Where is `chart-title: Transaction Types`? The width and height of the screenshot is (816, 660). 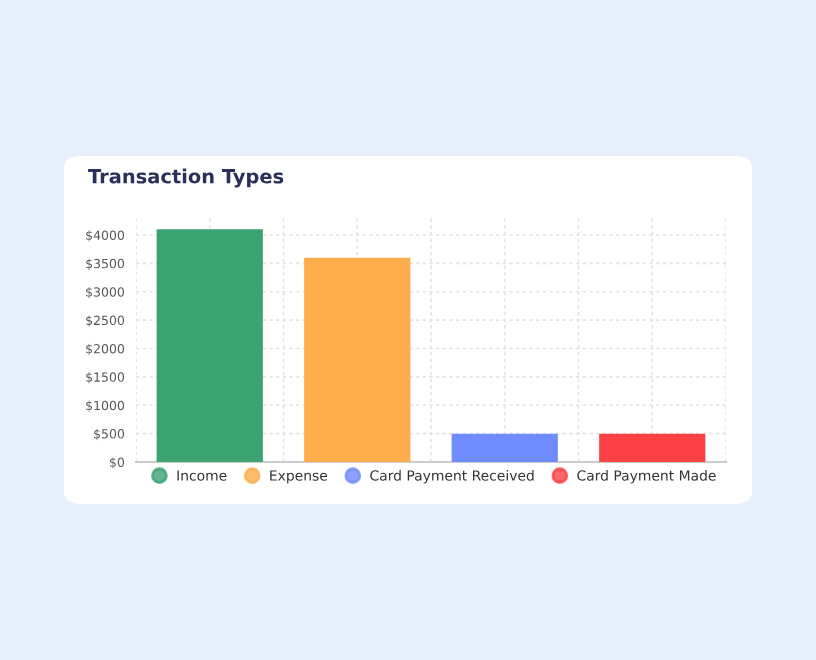 chart-title: Transaction Types is located at coordinates (186, 178).